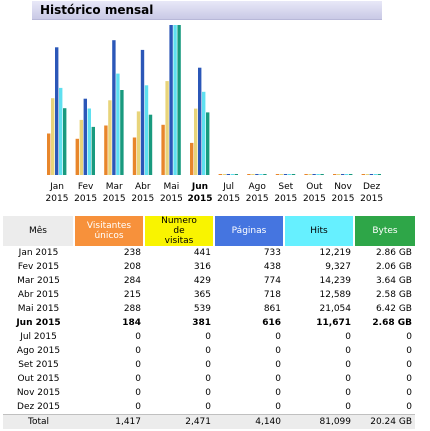 The width and height of the screenshot is (430, 431). Describe the element at coordinates (393, 253) in the screenshot. I see `cell-bytes: 2.86 GB` at that location.